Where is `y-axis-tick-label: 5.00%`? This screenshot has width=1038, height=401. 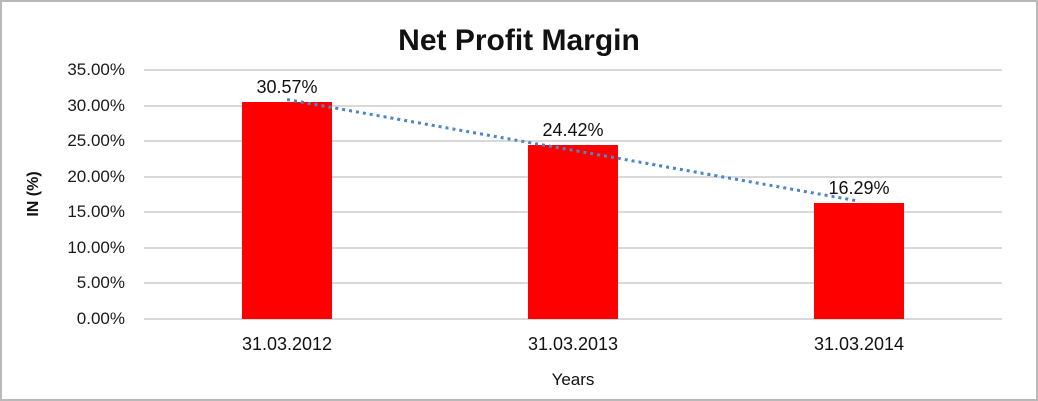 y-axis-tick-label: 5.00% is located at coordinates (100, 283).